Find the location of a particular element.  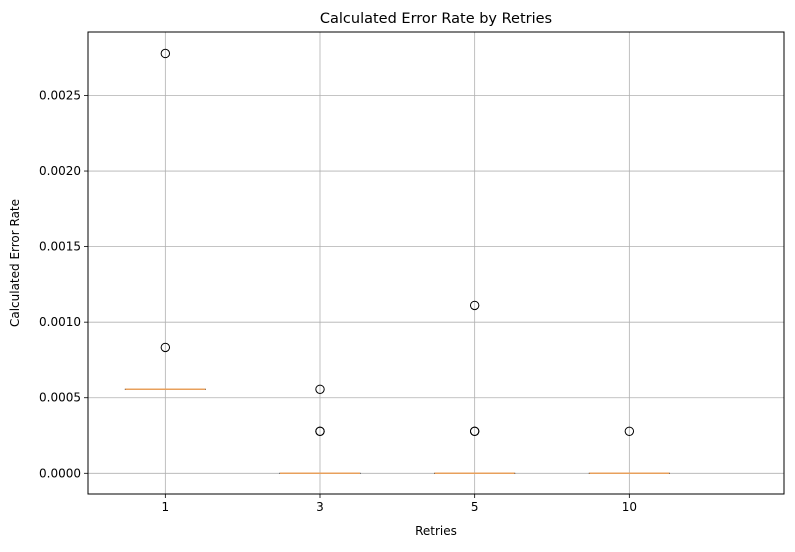

y-tick-label: 0.0000 is located at coordinates (60, 473).